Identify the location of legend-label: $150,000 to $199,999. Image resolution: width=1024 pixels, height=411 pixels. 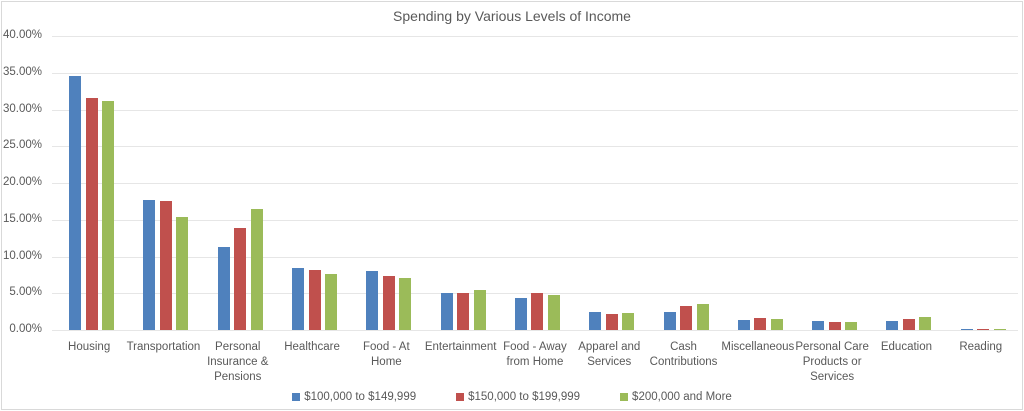
(524, 397).